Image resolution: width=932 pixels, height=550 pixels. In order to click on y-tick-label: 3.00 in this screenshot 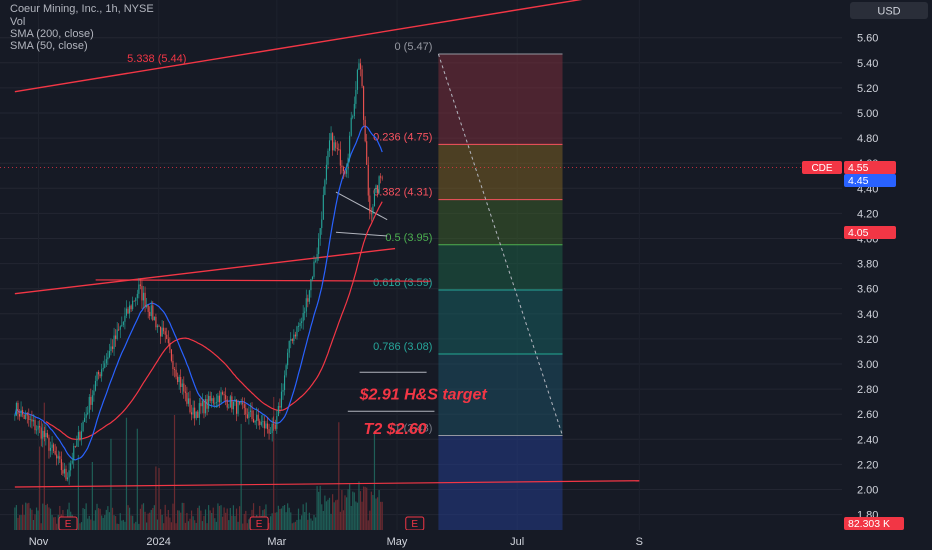, I will do `click(867, 365)`.